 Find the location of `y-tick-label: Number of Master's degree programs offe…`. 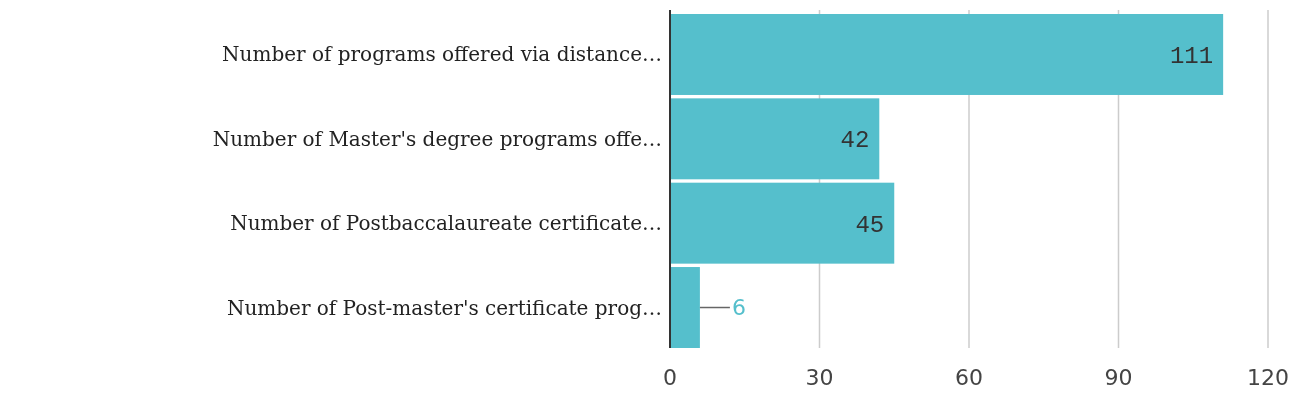

y-tick-label: Number of Master's degree programs offe… is located at coordinates (437, 138).